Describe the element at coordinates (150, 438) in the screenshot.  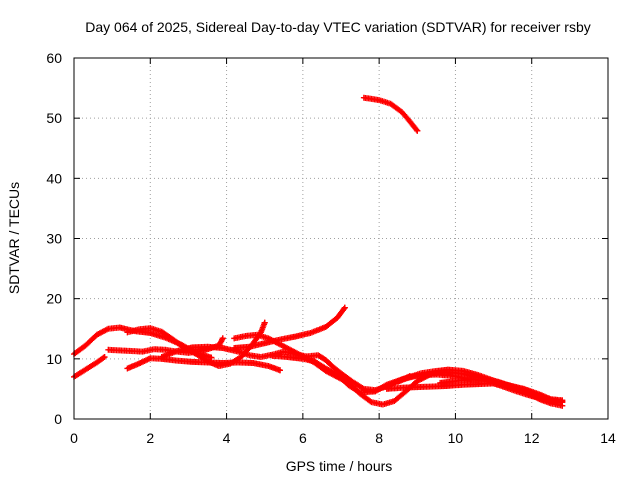
I see `x-tick-label: 2` at that location.